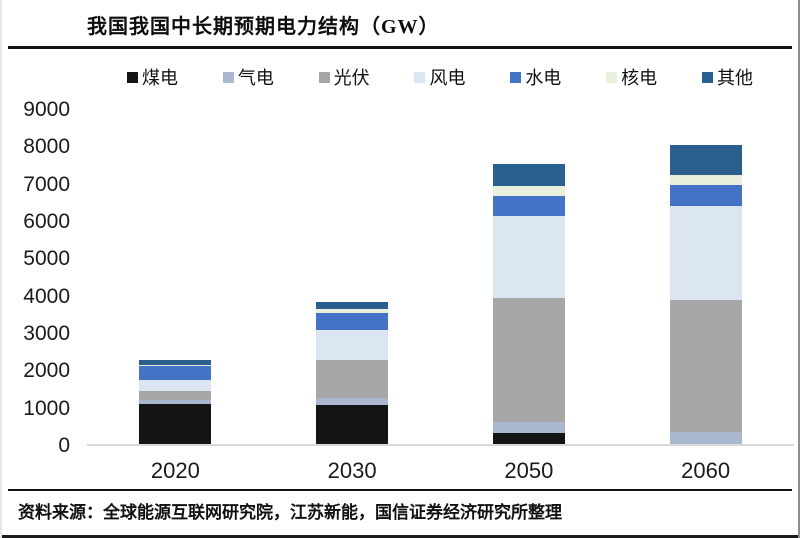  What do you see at coordinates (46, 184) in the screenshot?
I see `y-tick-label: 7000` at bounding box center [46, 184].